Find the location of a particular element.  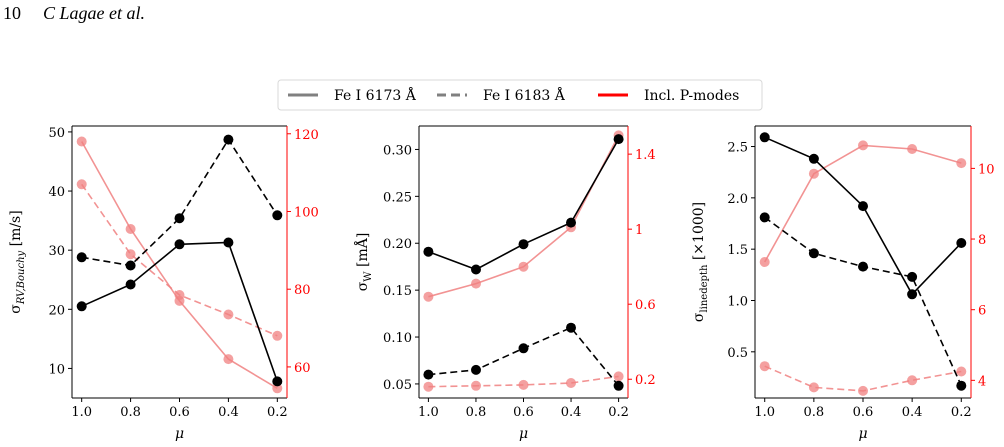

y-tick-label: 0.05 is located at coordinates (397, 385).